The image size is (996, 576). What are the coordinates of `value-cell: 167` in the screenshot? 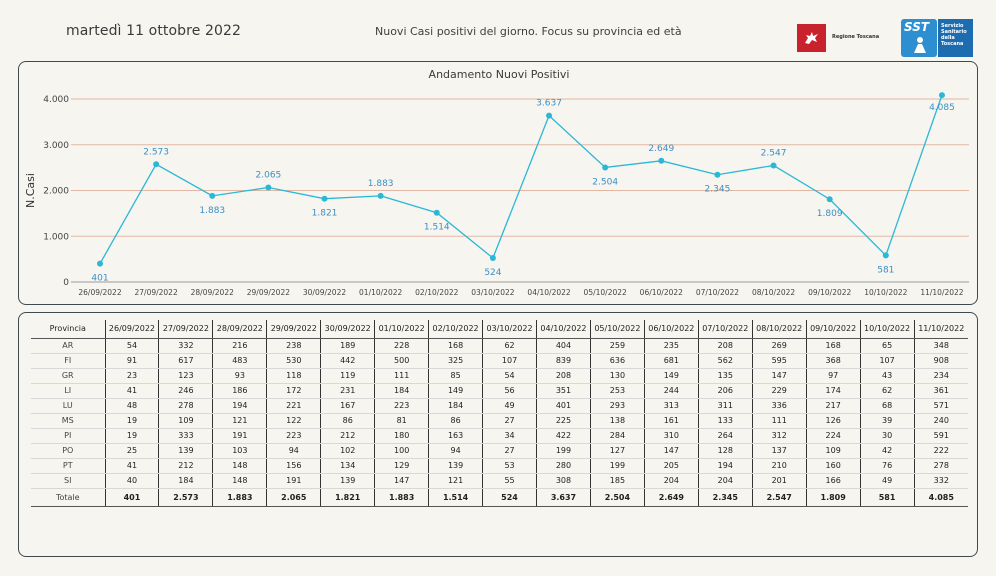 It's located at (347, 406).